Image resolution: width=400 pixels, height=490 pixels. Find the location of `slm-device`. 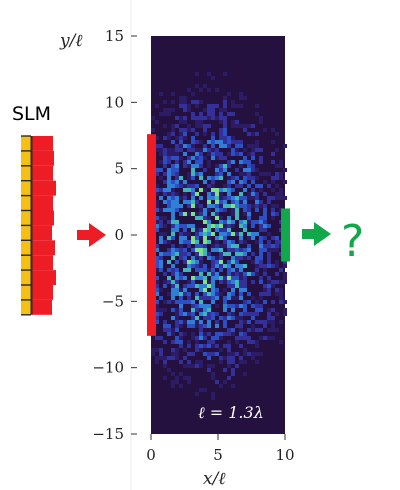

slm-device is located at coordinates (38, 225).